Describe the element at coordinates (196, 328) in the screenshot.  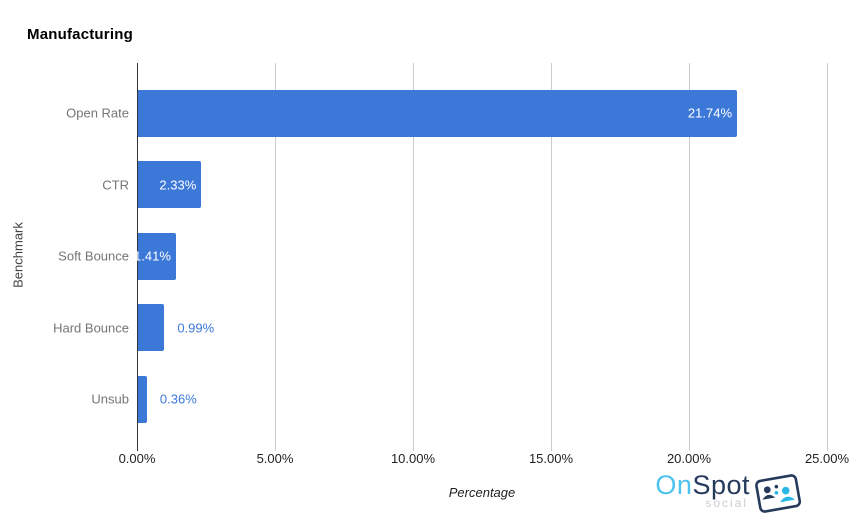
I see `bar-value-label: 0.99%` at that location.